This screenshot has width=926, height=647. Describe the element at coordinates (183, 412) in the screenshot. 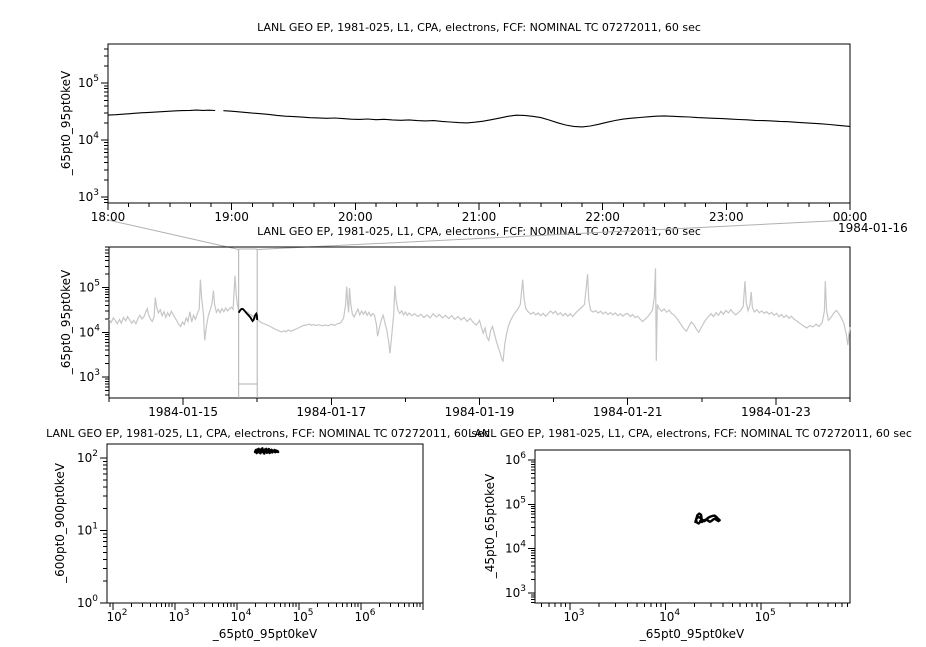

I see `x-tick-label: 1984-01-15` at that location.